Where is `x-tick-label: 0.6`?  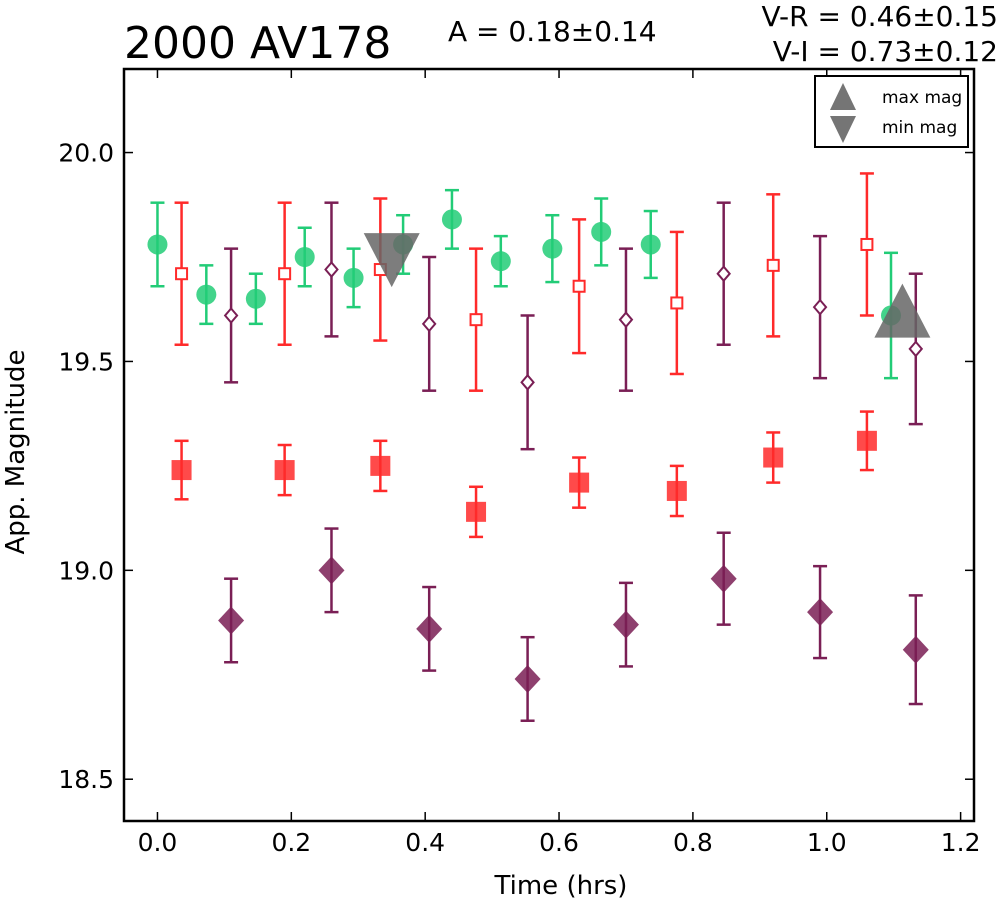 x-tick-label: 0.6 is located at coordinates (559, 842).